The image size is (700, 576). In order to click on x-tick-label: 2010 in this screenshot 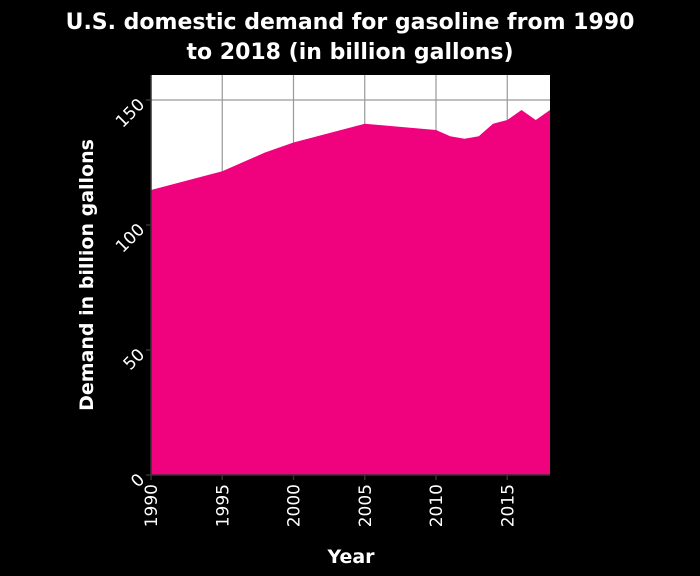, I will do `click(437, 505)`.